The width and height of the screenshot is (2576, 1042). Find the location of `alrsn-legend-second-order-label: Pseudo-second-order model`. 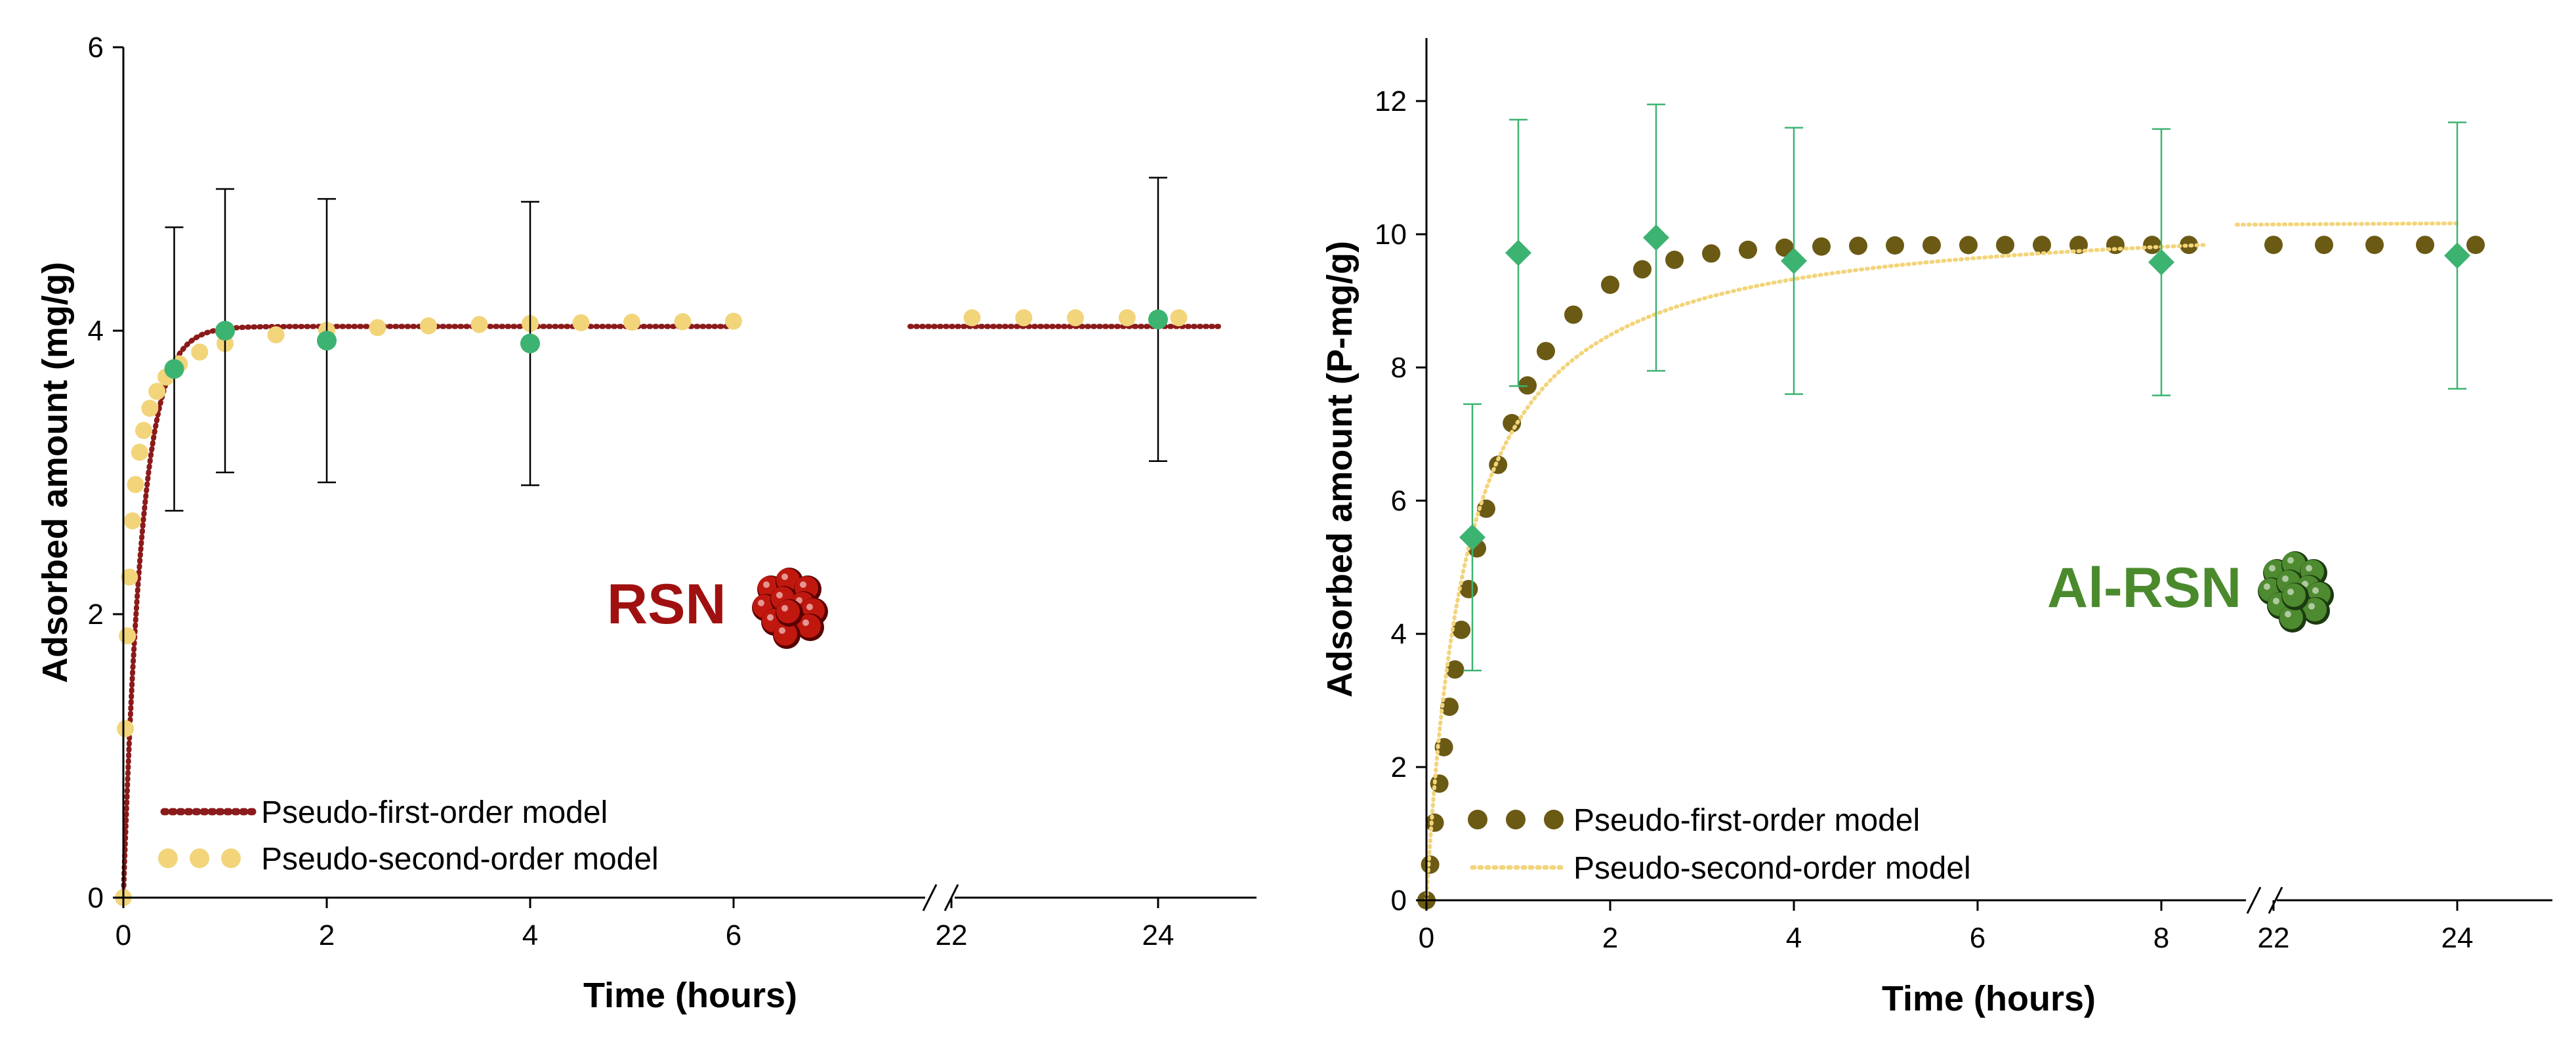

alrsn-legend-second-order-label: Pseudo-second-order model is located at coordinates (1772, 869).